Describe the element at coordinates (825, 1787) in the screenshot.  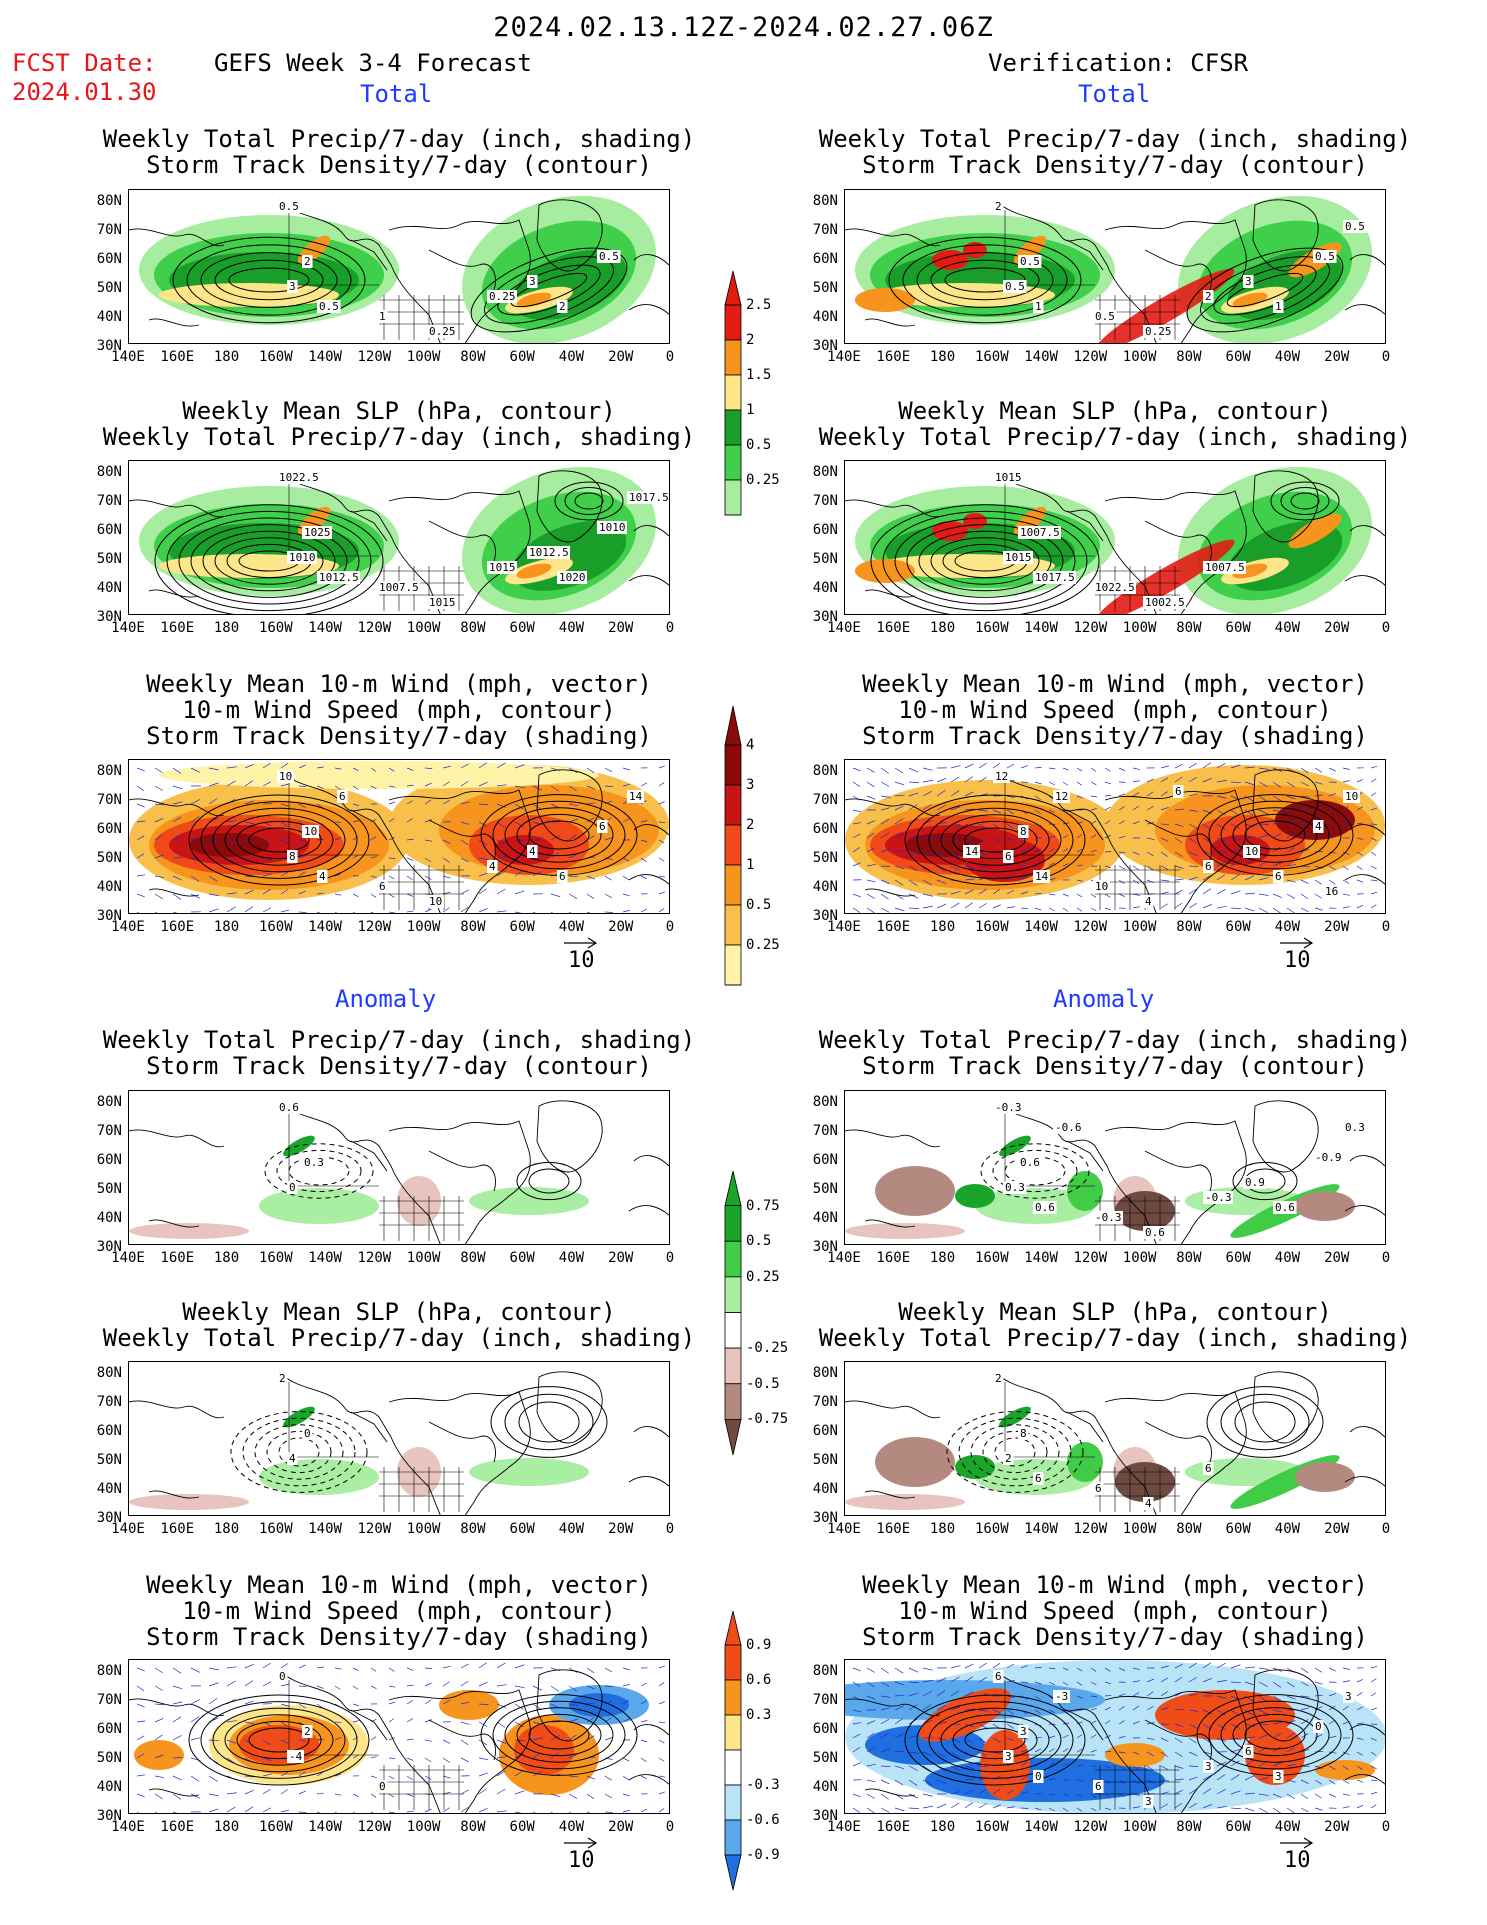
I see `lat-tick-label: 40N` at that location.